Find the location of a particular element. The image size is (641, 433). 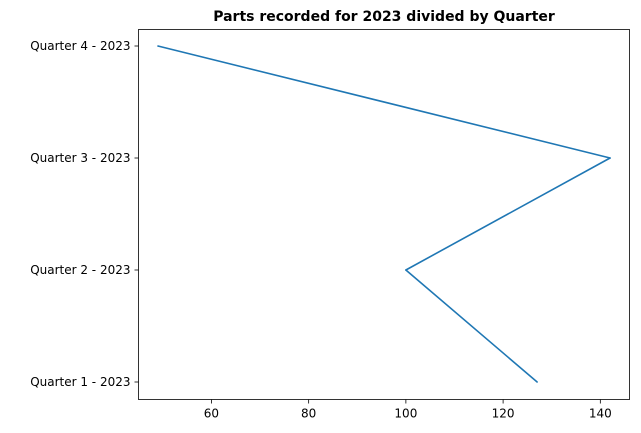

x-tick-label-80: 80 is located at coordinates (308, 414).